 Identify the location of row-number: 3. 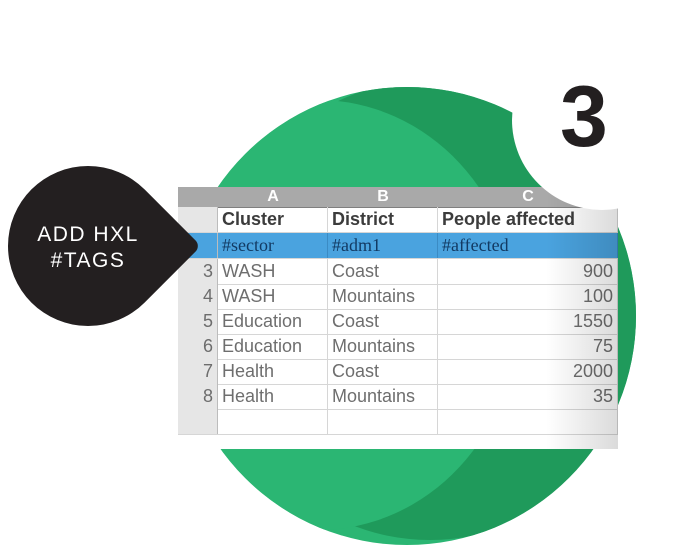
(198, 271).